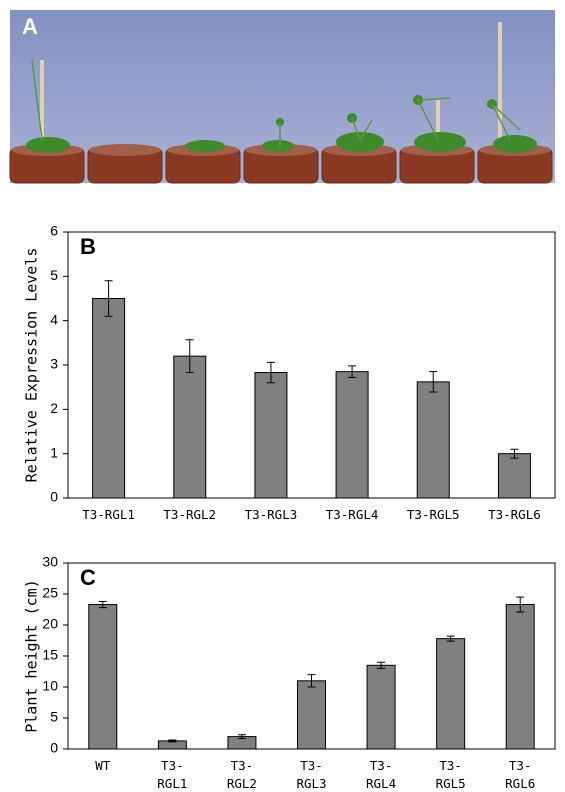 The height and width of the screenshot is (792, 565). I want to click on y-tick-label: 30, so click(50, 562).